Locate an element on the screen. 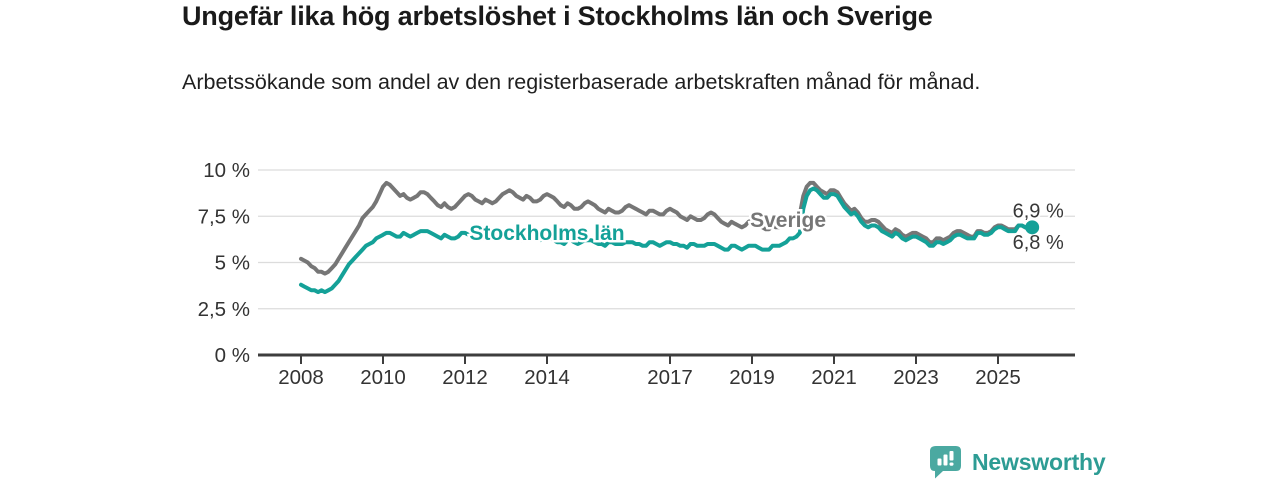  brand-footer: Newsworthy is located at coordinates (1017, 462).